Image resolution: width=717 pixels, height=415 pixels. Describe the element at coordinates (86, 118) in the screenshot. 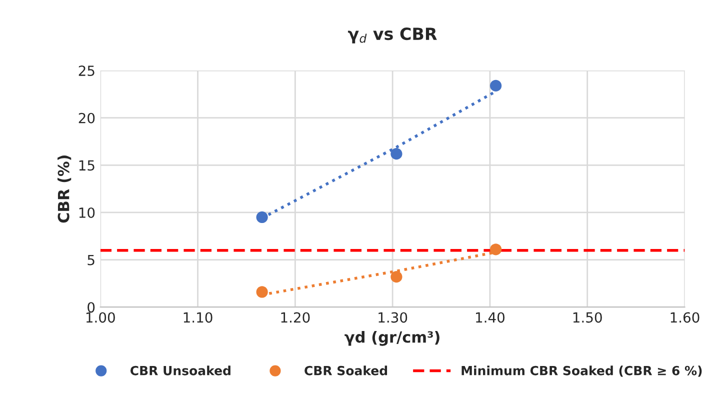

I see `y-tick-label: 20` at that location.